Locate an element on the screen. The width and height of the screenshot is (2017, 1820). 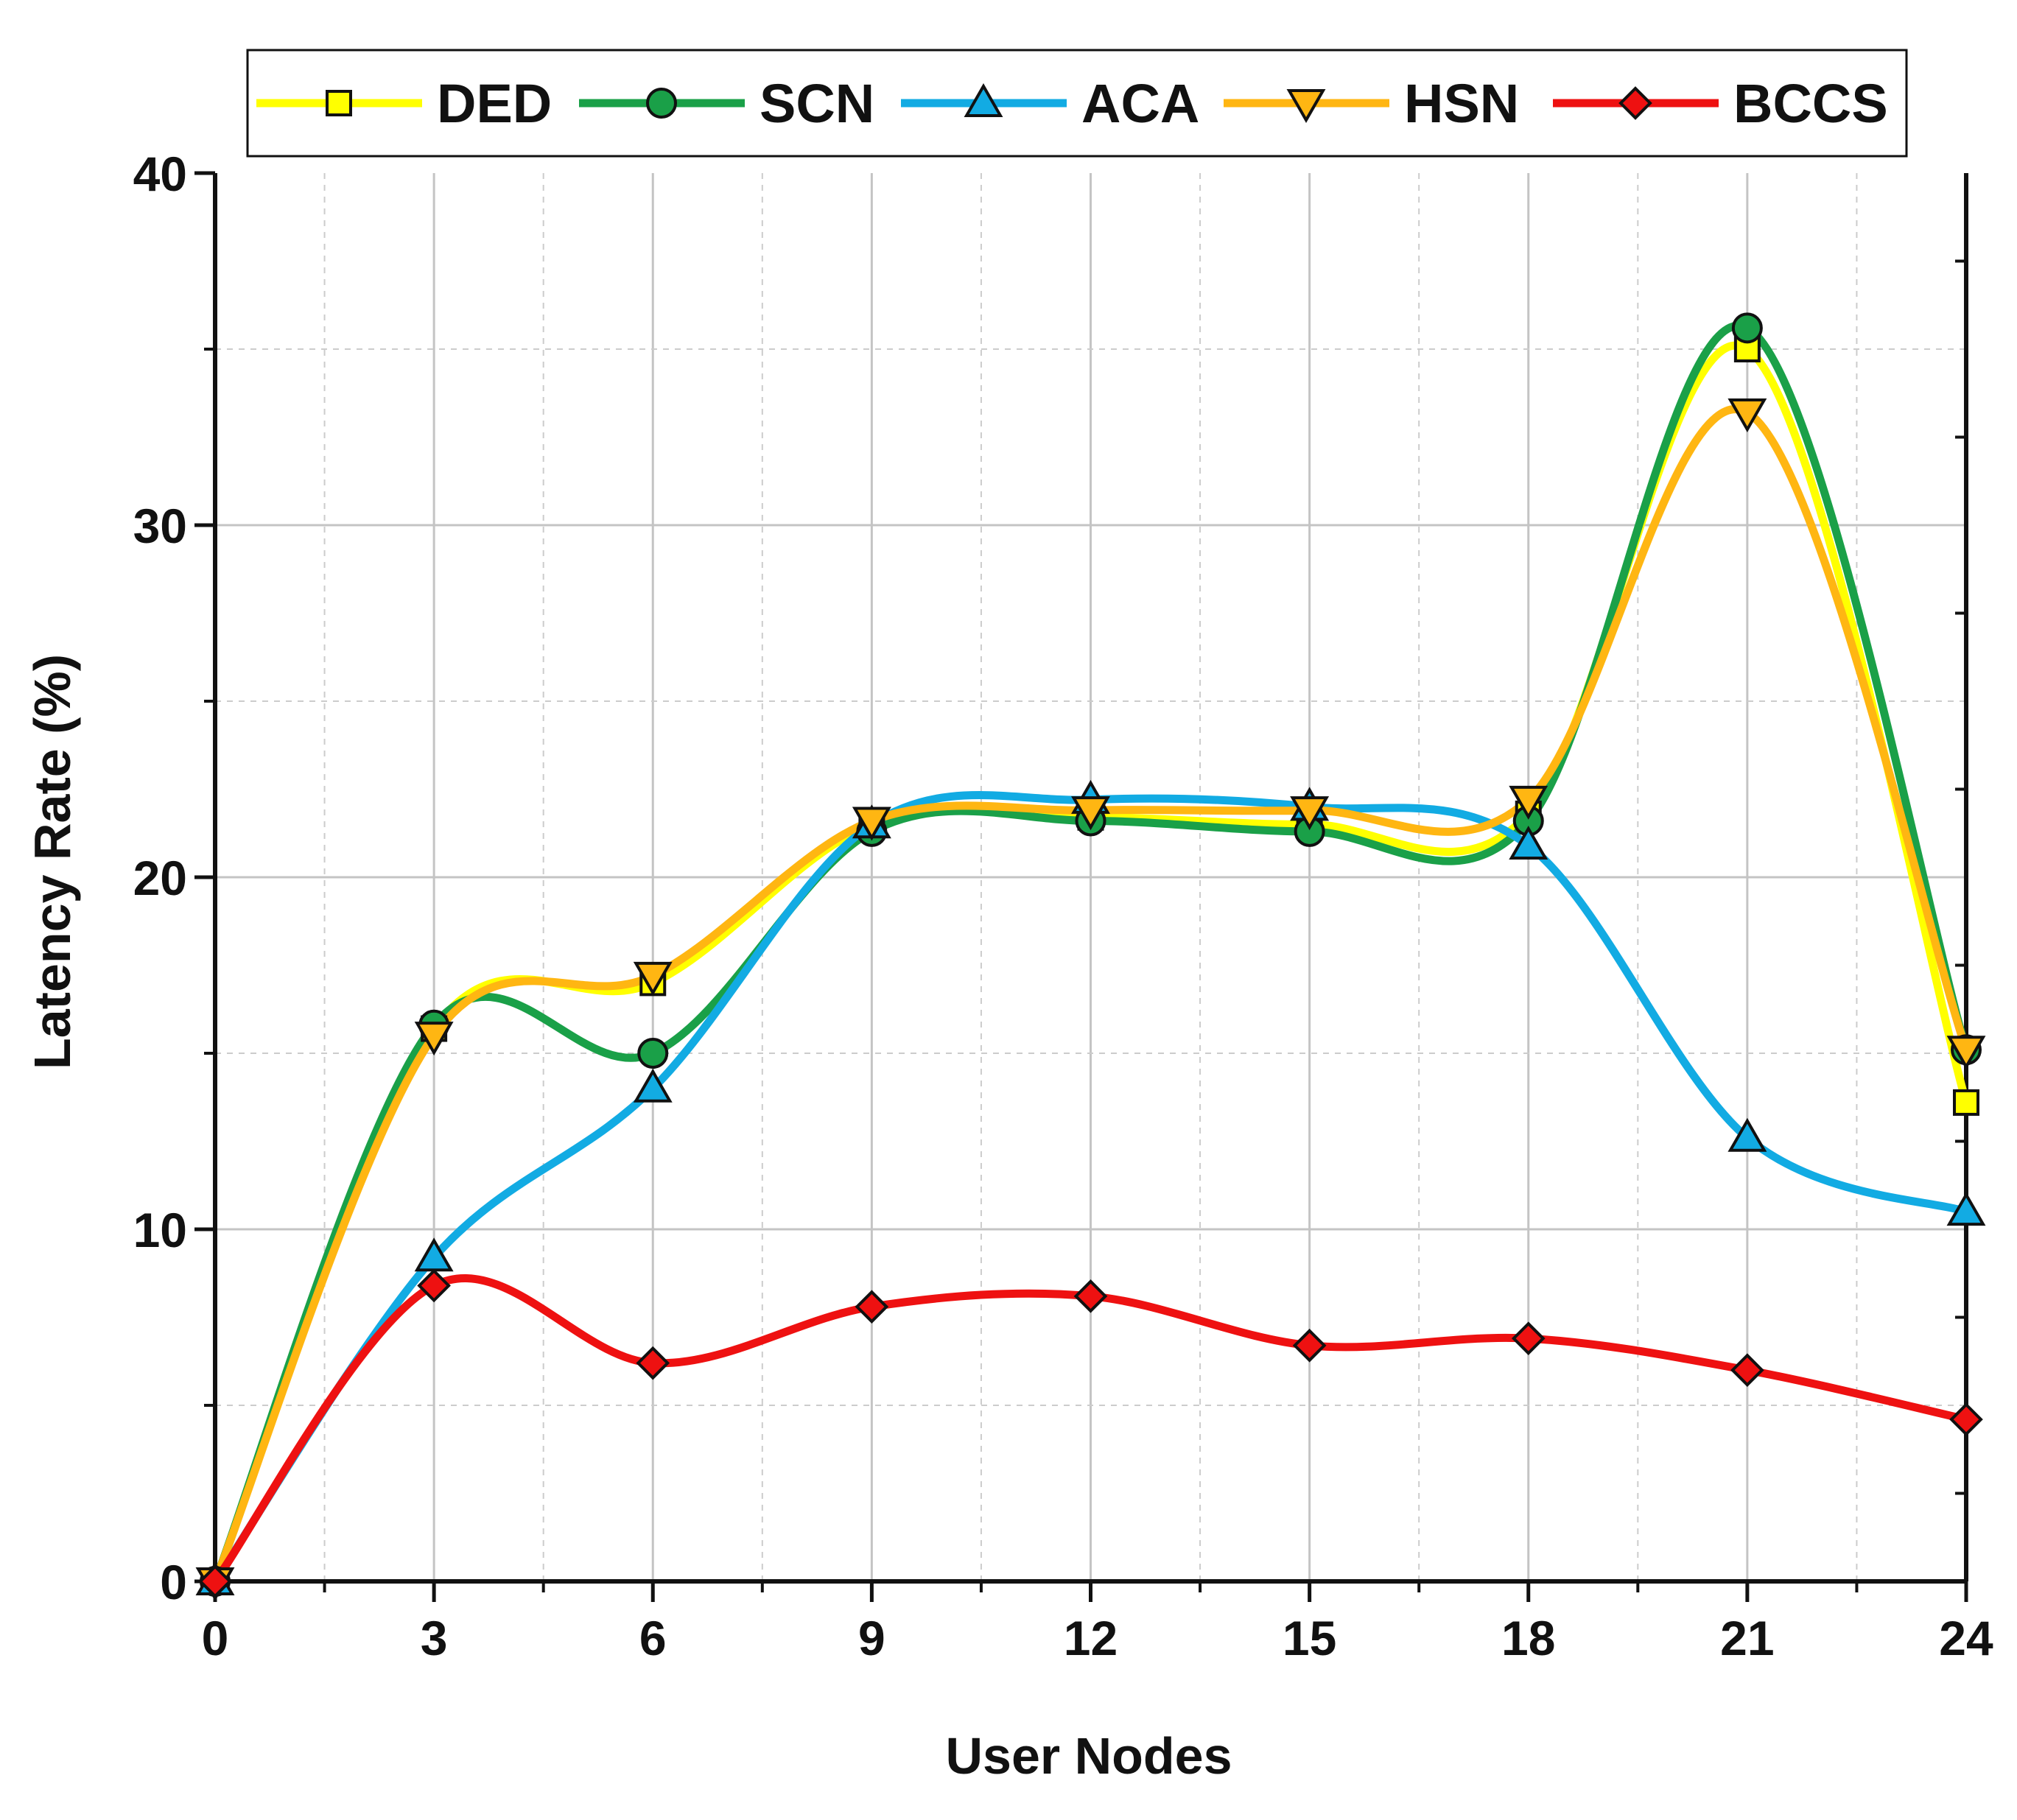
legend-marker-hsn is located at coordinates (1306, 106).